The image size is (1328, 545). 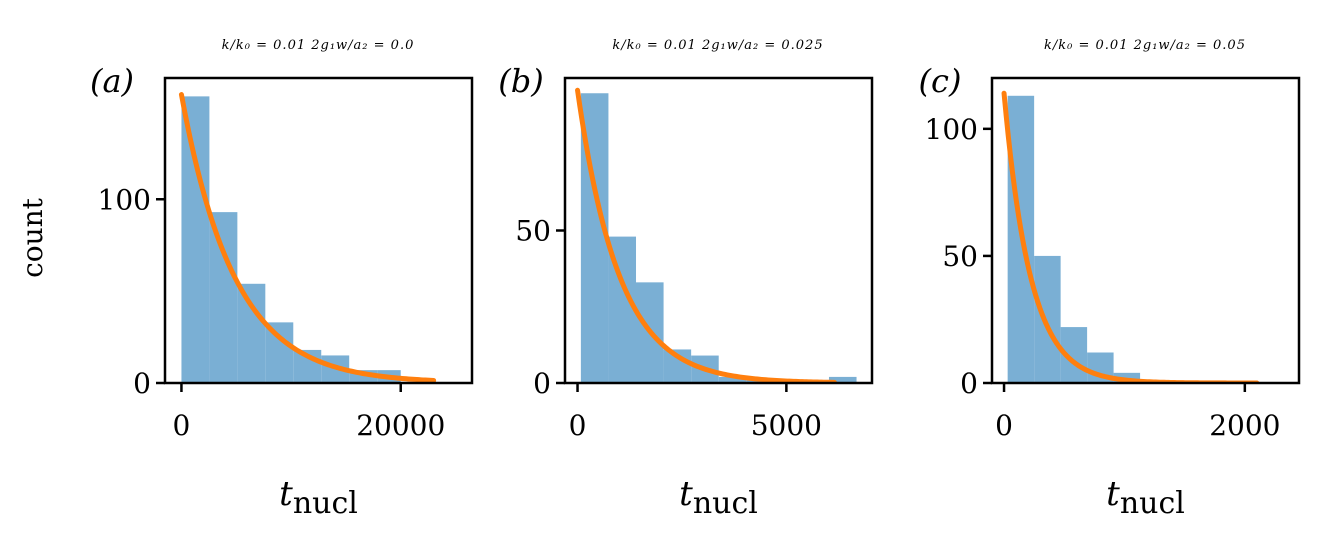 What do you see at coordinates (520, 81) in the screenshot?
I see `panel-label: (b)` at bounding box center [520, 81].